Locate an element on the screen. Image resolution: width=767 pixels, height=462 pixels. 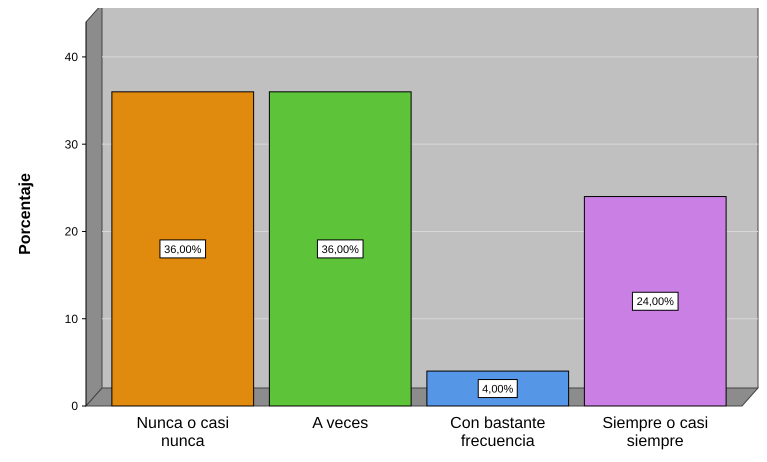
y-tick-label: 20 is located at coordinates (71, 231).